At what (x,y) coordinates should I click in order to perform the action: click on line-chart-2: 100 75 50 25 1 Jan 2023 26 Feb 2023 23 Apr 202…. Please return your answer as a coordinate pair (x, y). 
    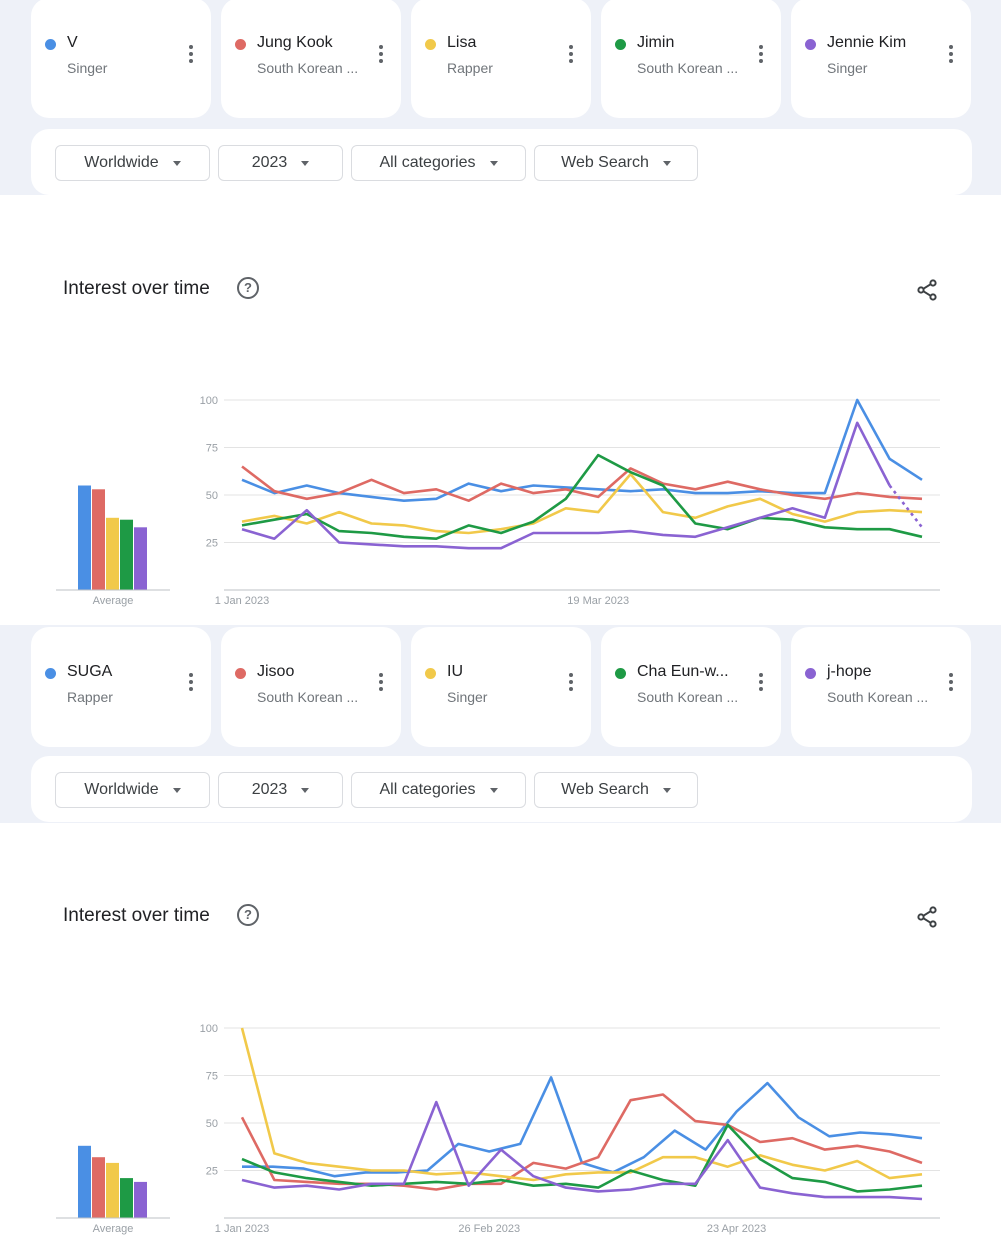
    Looking at the image, I should click on (498, 1129).